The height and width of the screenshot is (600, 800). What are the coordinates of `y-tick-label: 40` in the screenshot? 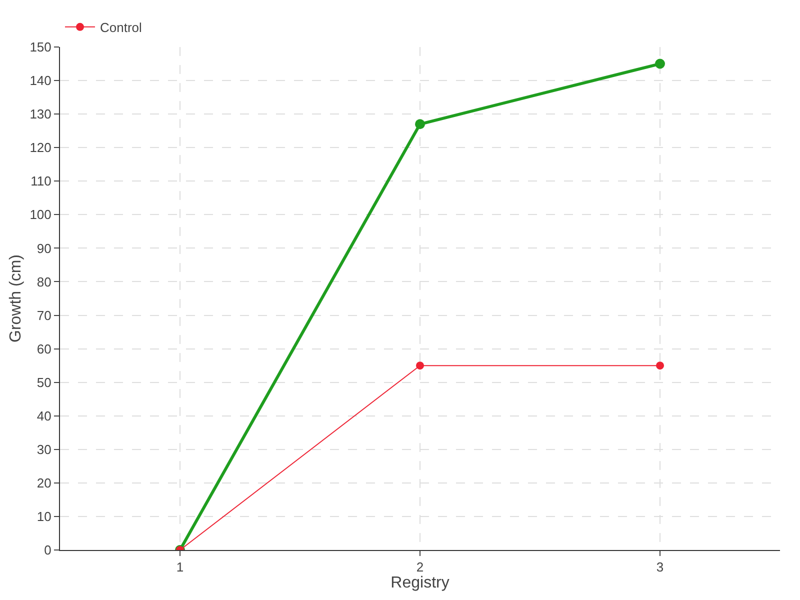 It's located at (44, 416).